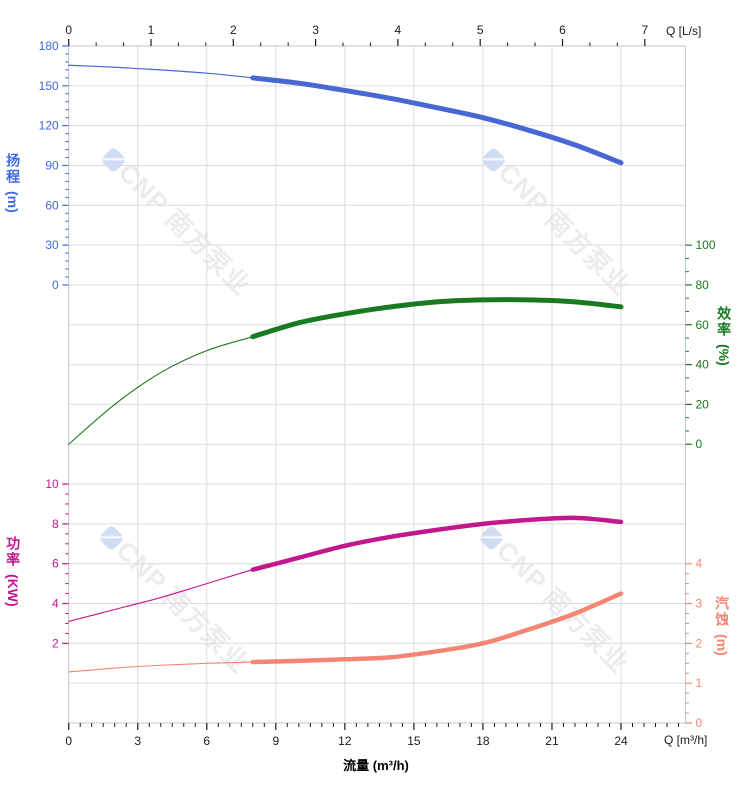 Image resolution: width=752 pixels, height=797 pixels. What do you see at coordinates (722, 645) in the screenshot?
I see `npsh-axis-unit: (m)` at bounding box center [722, 645].